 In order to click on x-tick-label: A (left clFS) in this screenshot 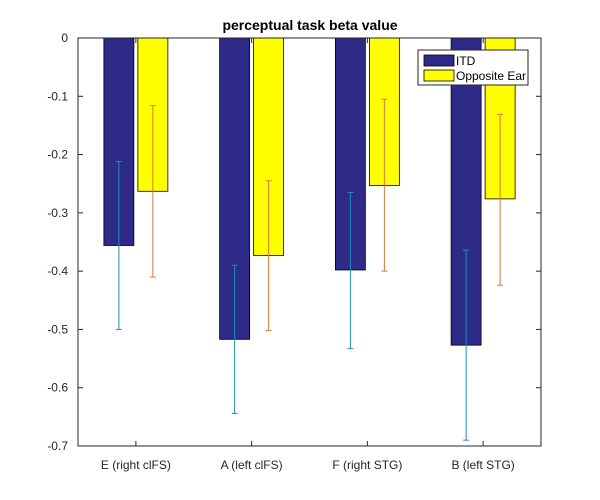, I will do `click(252, 465)`.